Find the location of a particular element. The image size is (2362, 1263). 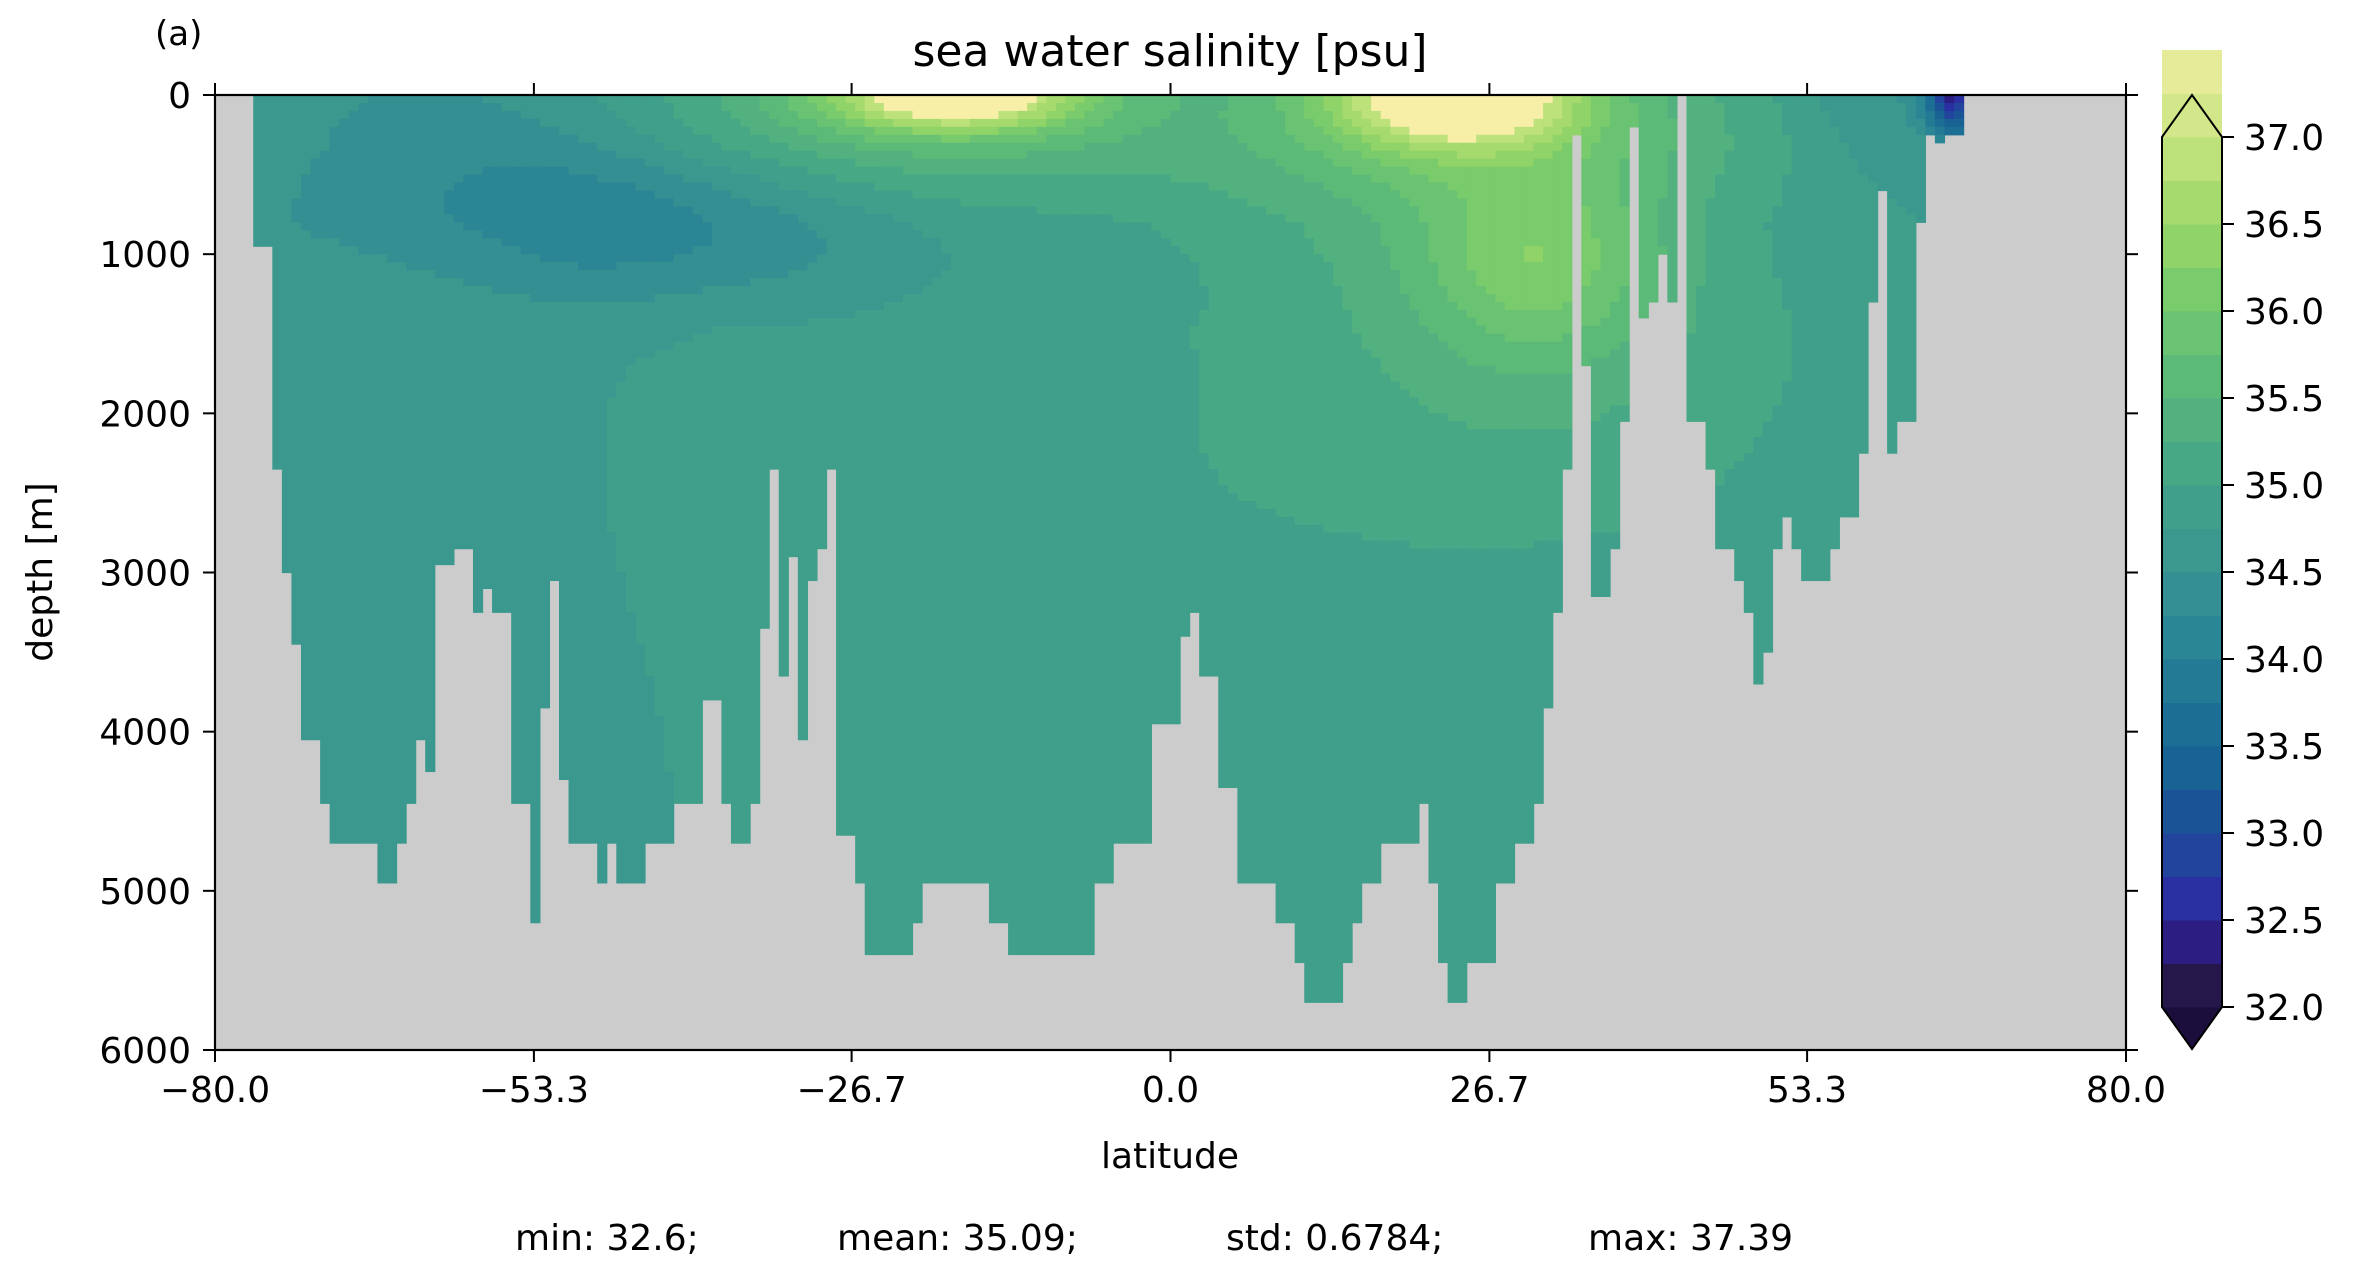

colorbar-under-triangle is located at coordinates (2192, 1028).